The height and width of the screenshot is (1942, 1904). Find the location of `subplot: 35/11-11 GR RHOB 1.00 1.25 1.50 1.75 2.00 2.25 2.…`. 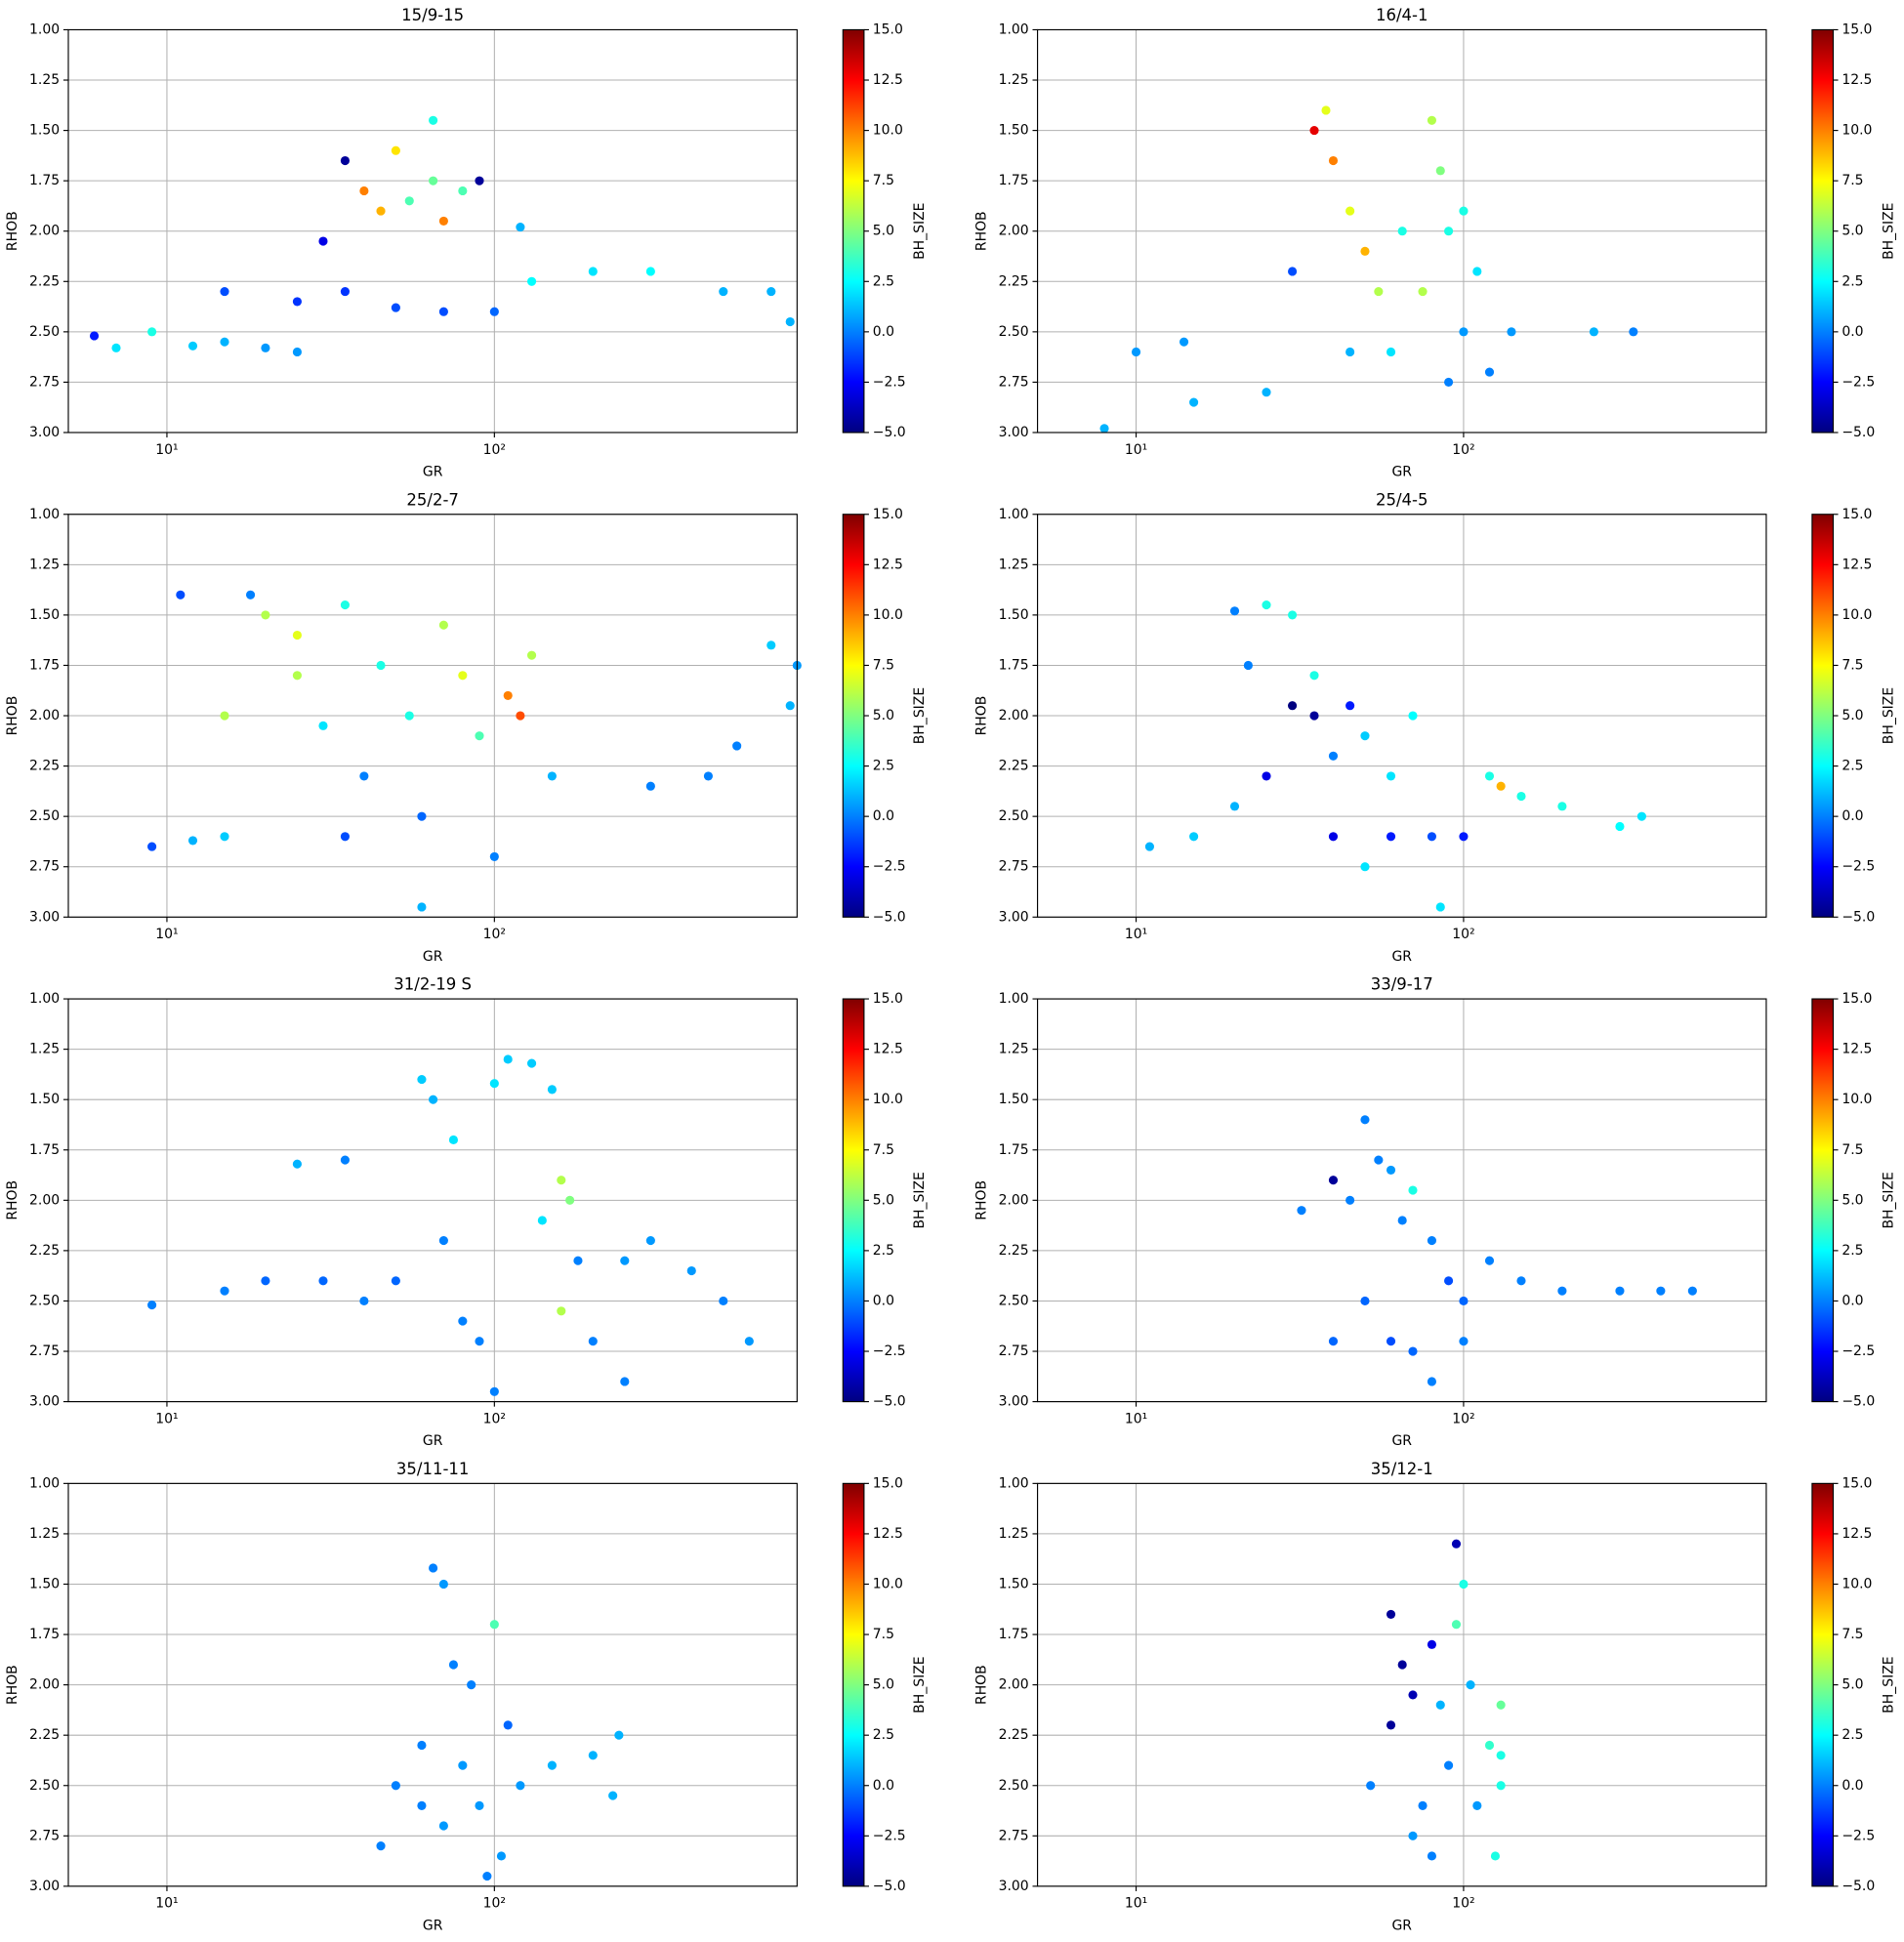

subplot: 35/11-11 GR RHOB 1.00 1.25 1.50 1.75 2.00 2.25 2.… is located at coordinates (466, 1697).